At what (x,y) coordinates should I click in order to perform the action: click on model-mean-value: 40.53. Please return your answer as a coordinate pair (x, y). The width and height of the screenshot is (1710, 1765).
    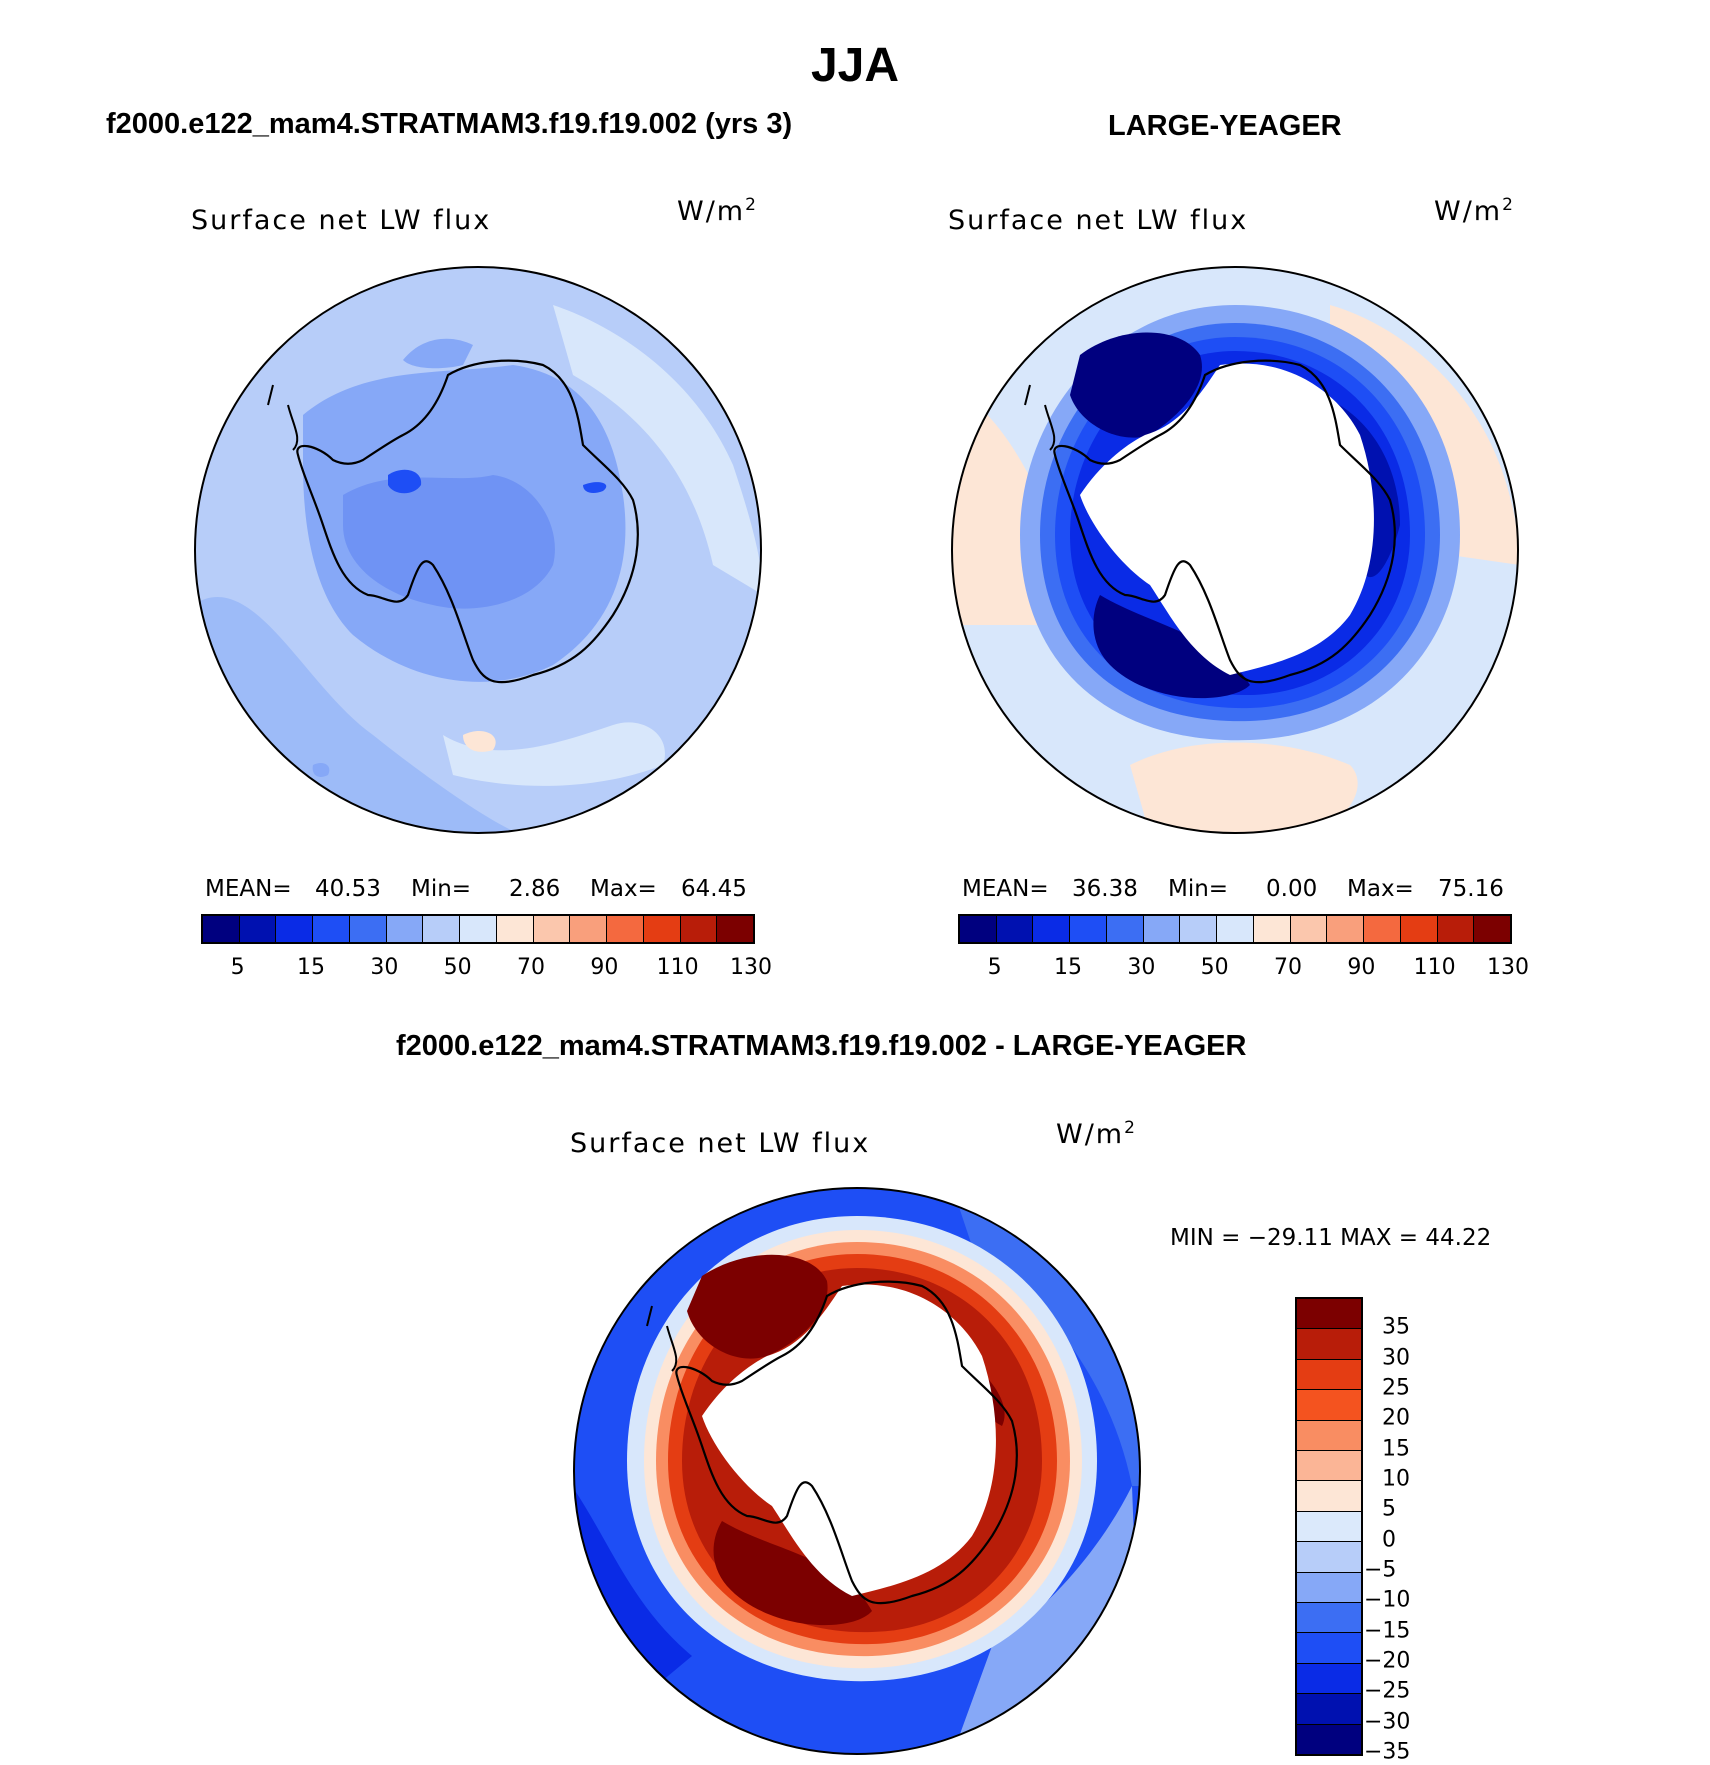
    Looking at the image, I should click on (348, 889).